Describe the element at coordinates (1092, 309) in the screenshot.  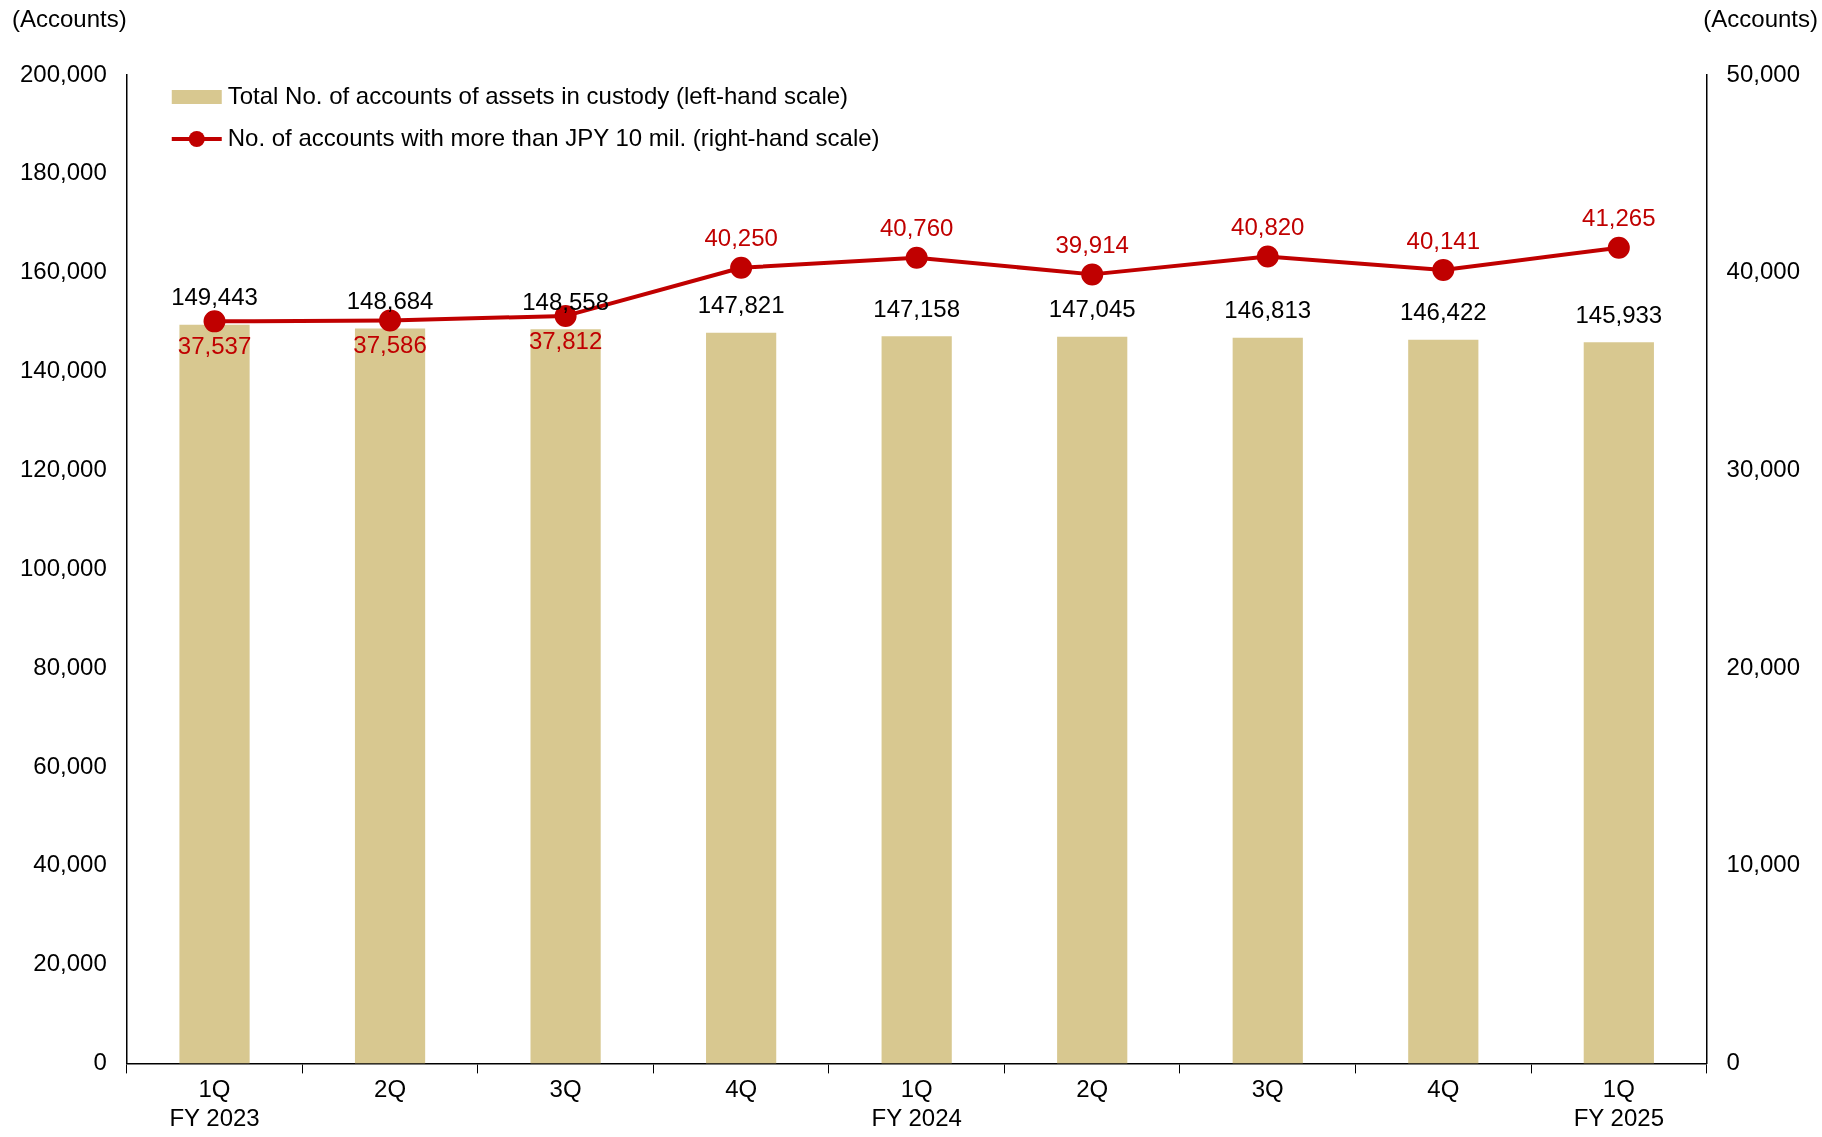
I see `data-label: 147,045` at that location.